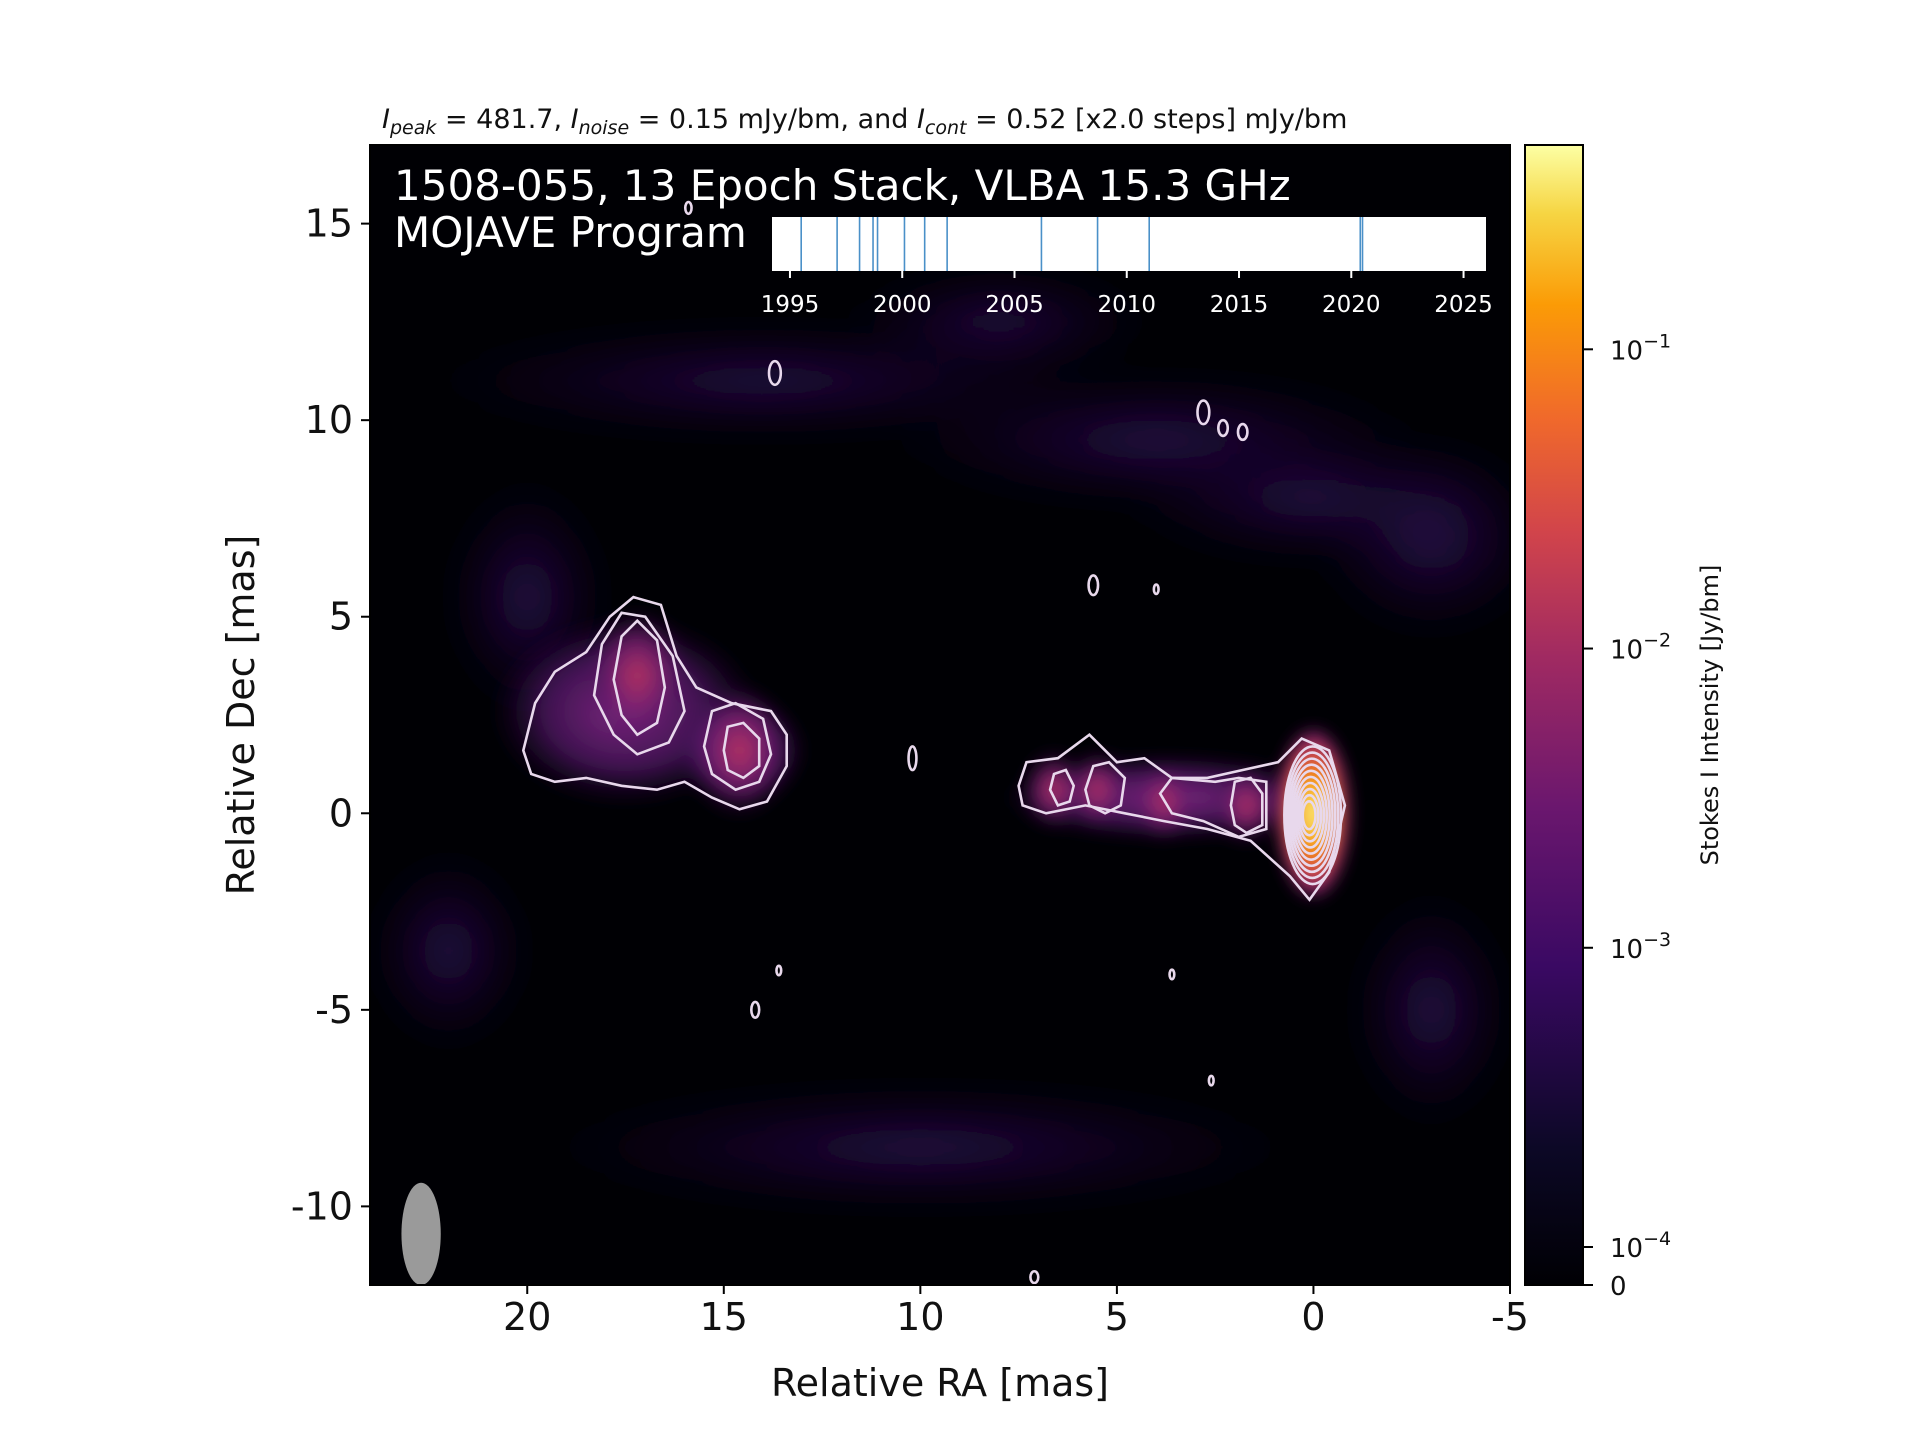 This screenshot has width=1920, height=1440. What do you see at coordinates (341, 813) in the screenshot?
I see `y-tick-label: 0` at bounding box center [341, 813].